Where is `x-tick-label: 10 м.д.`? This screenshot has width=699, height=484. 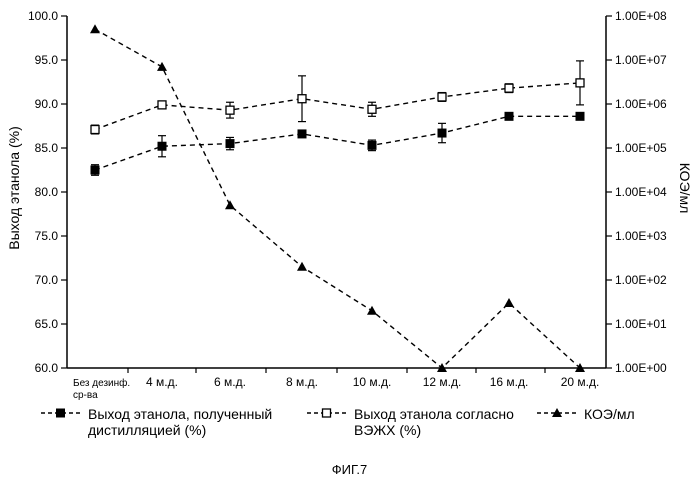
x-tick-label: 10 м.д. is located at coordinates (372, 382).